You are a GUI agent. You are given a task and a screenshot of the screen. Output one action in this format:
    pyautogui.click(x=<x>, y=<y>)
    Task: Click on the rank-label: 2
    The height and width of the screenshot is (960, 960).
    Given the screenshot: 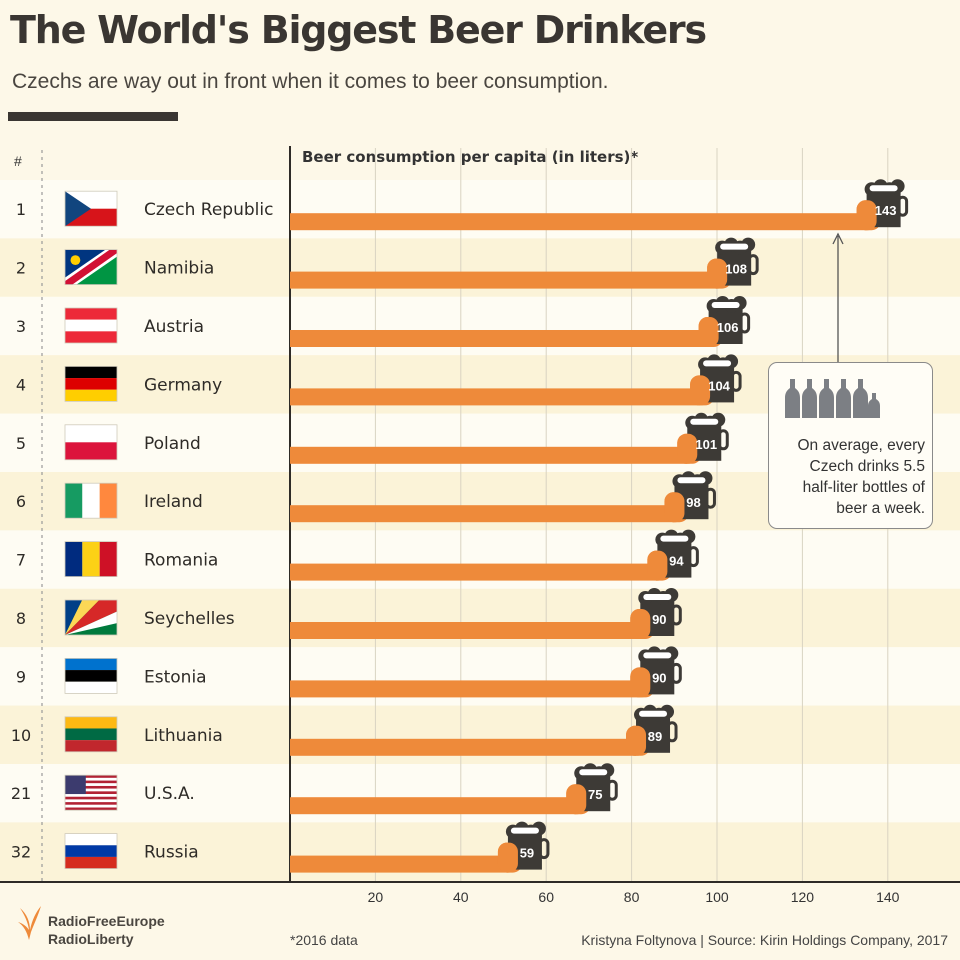 What is the action you would take?
    pyautogui.click(x=21, y=268)
    